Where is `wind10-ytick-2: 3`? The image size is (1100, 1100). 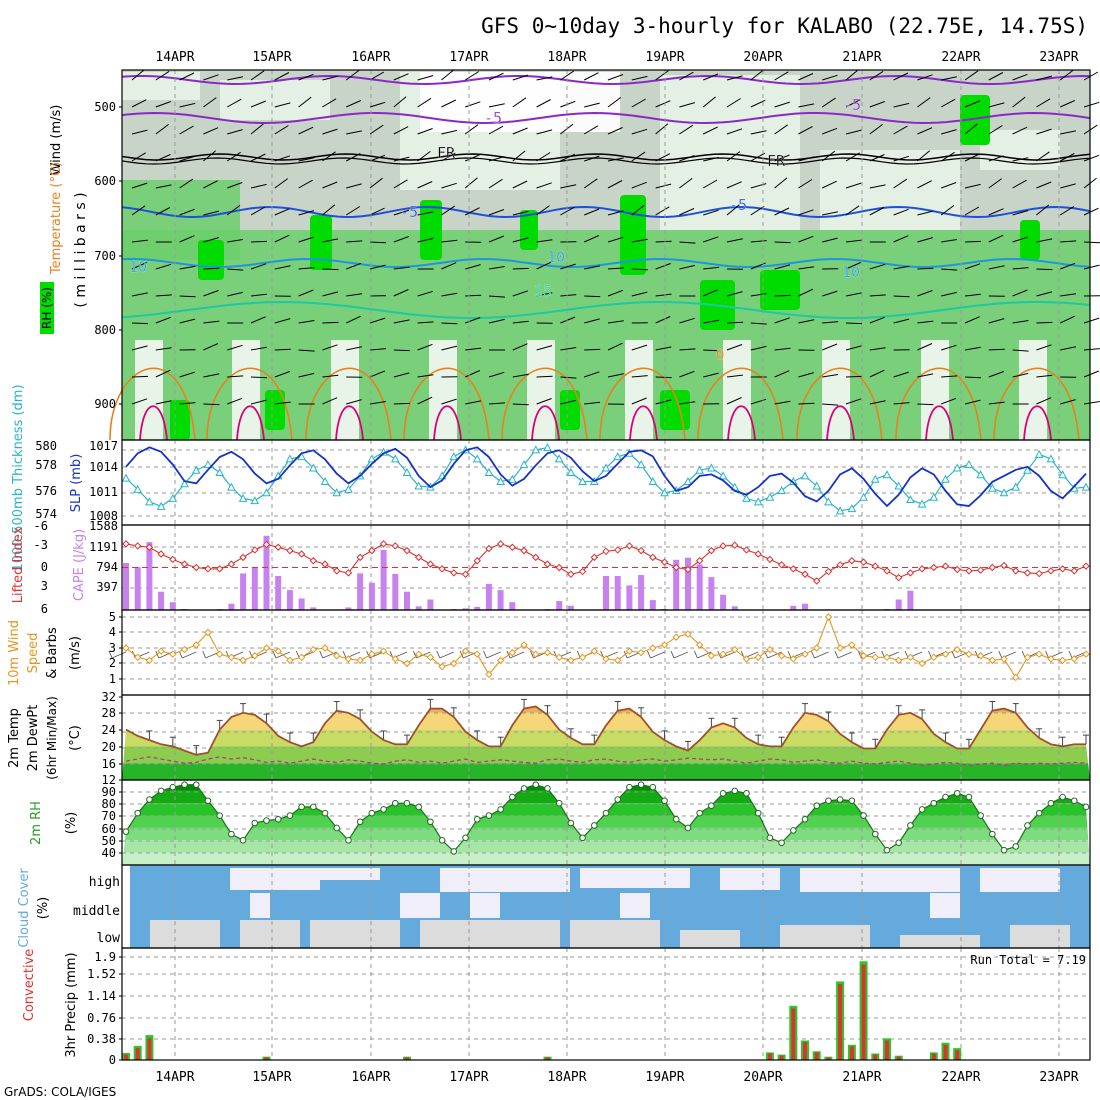 wind10-ytick-2: 3 is located at coordinates (112, 648).